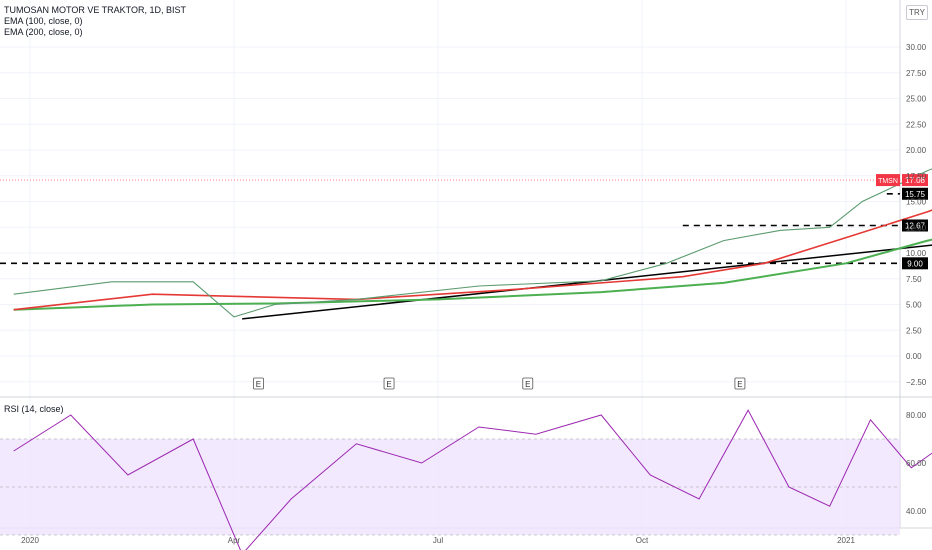  I want to click on rsi-axis-label: 80.00, so click(916, 415).